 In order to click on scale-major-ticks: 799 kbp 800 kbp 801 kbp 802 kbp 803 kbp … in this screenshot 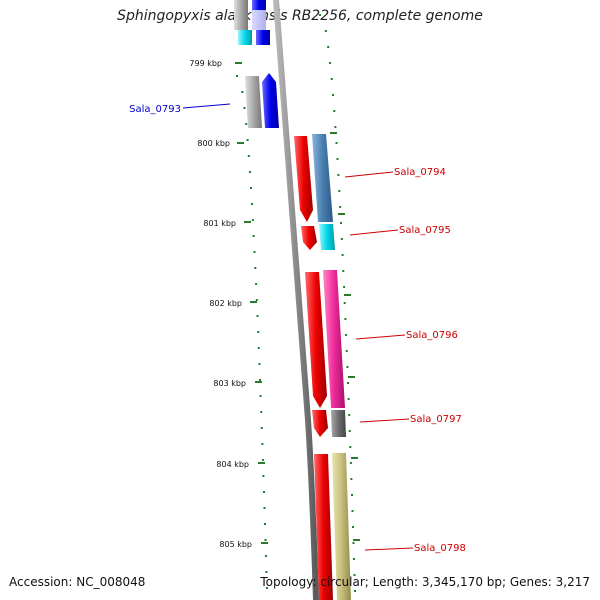, I will do `click(228, 304)`.